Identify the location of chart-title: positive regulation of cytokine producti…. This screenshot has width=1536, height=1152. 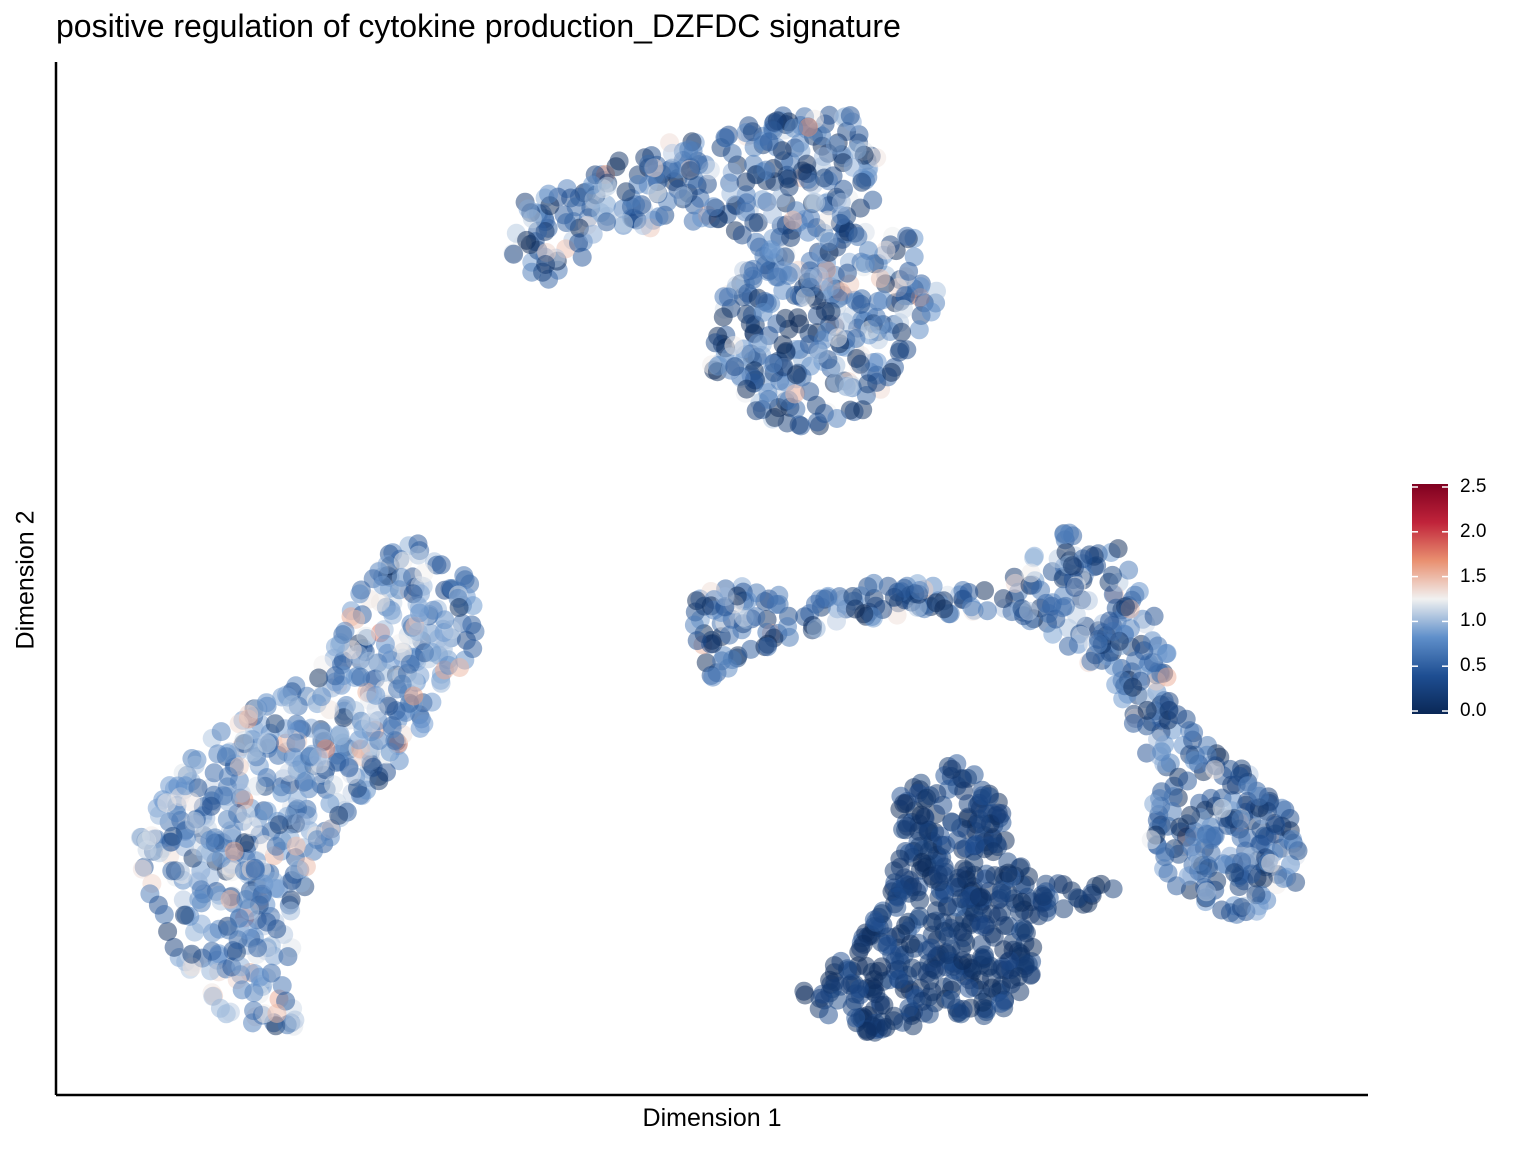
(478, 26).